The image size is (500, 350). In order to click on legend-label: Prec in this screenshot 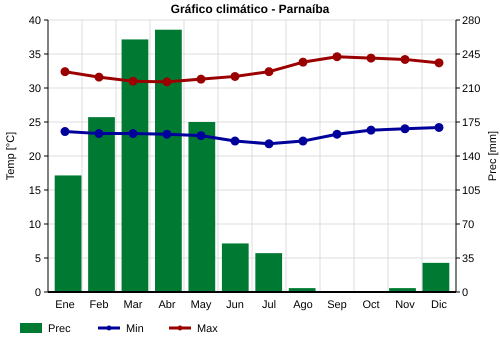, I will do `click(60, 328)`.